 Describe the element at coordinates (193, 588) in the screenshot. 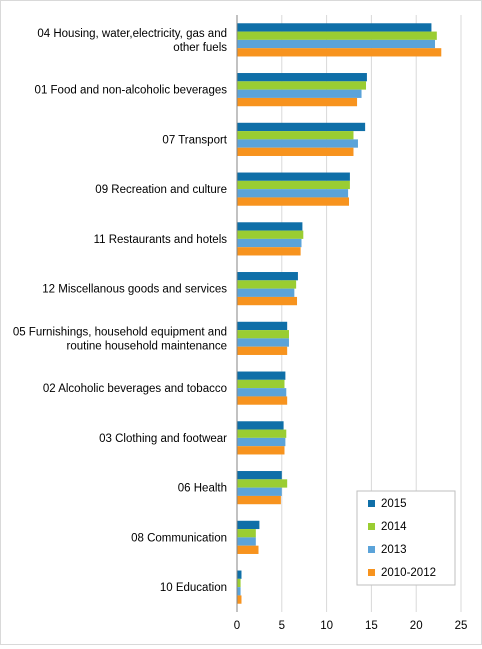

I see `category-label: 10 Education` at that location.